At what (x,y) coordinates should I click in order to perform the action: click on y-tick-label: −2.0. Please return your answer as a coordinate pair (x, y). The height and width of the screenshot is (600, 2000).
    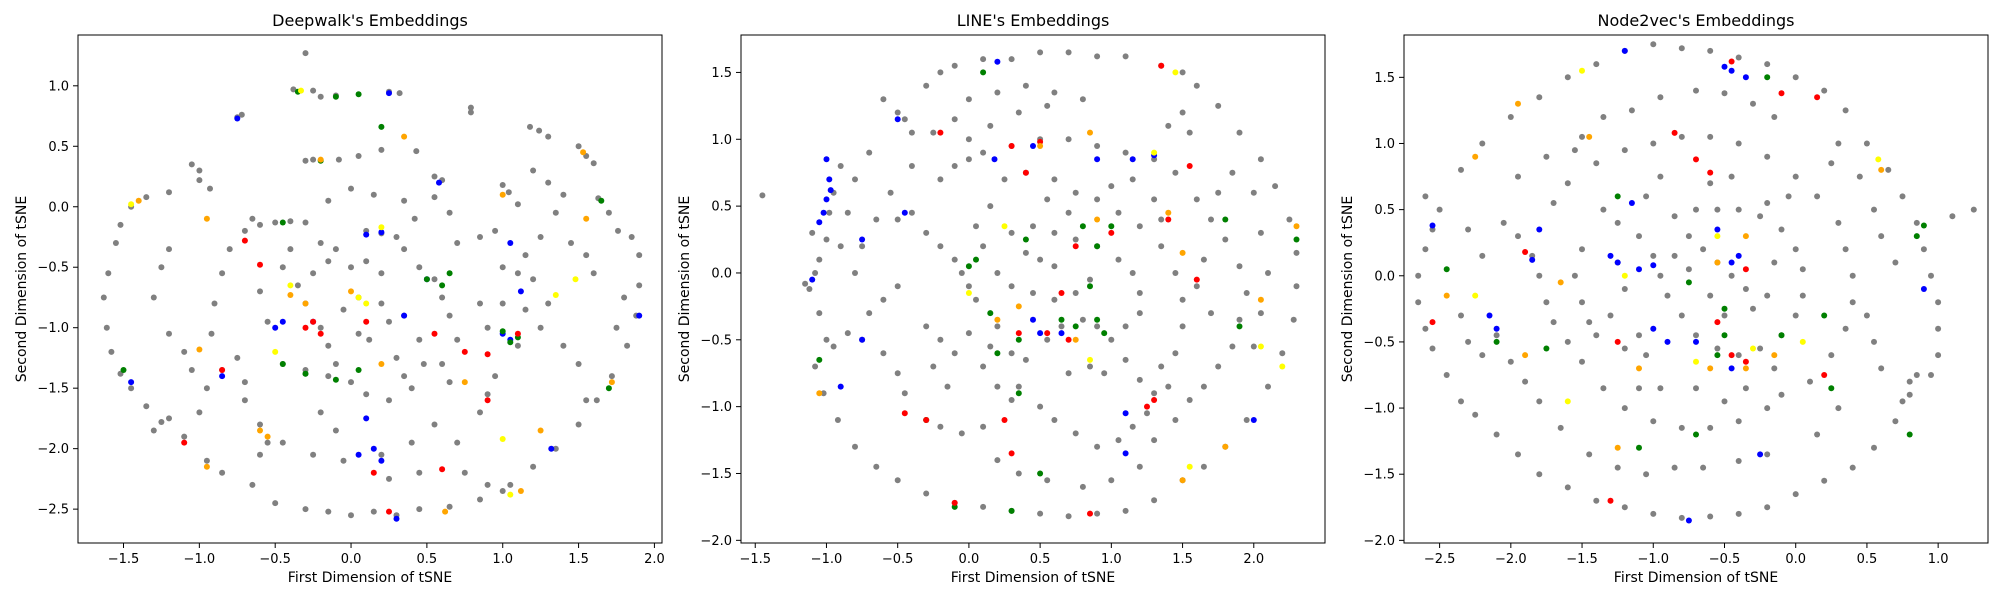
    Looking at the image, I should click on (716, 541).